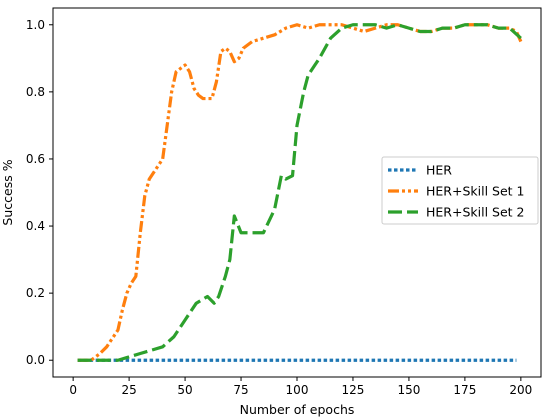 The width and height of the screenshot is (552, 420). I want to click on x-tick-label: 125, so click(353, 390).